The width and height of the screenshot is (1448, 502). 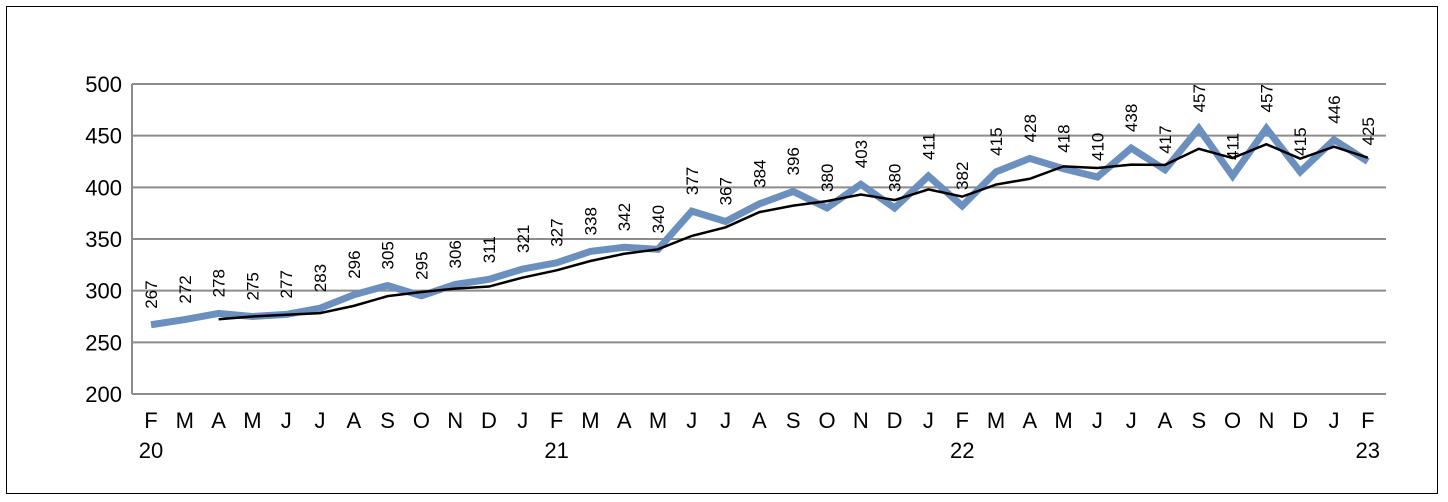 What do you see at coordinates (624, 217) in the screenshot?
I see `data-label: 342` at bounding box center [624, 217].